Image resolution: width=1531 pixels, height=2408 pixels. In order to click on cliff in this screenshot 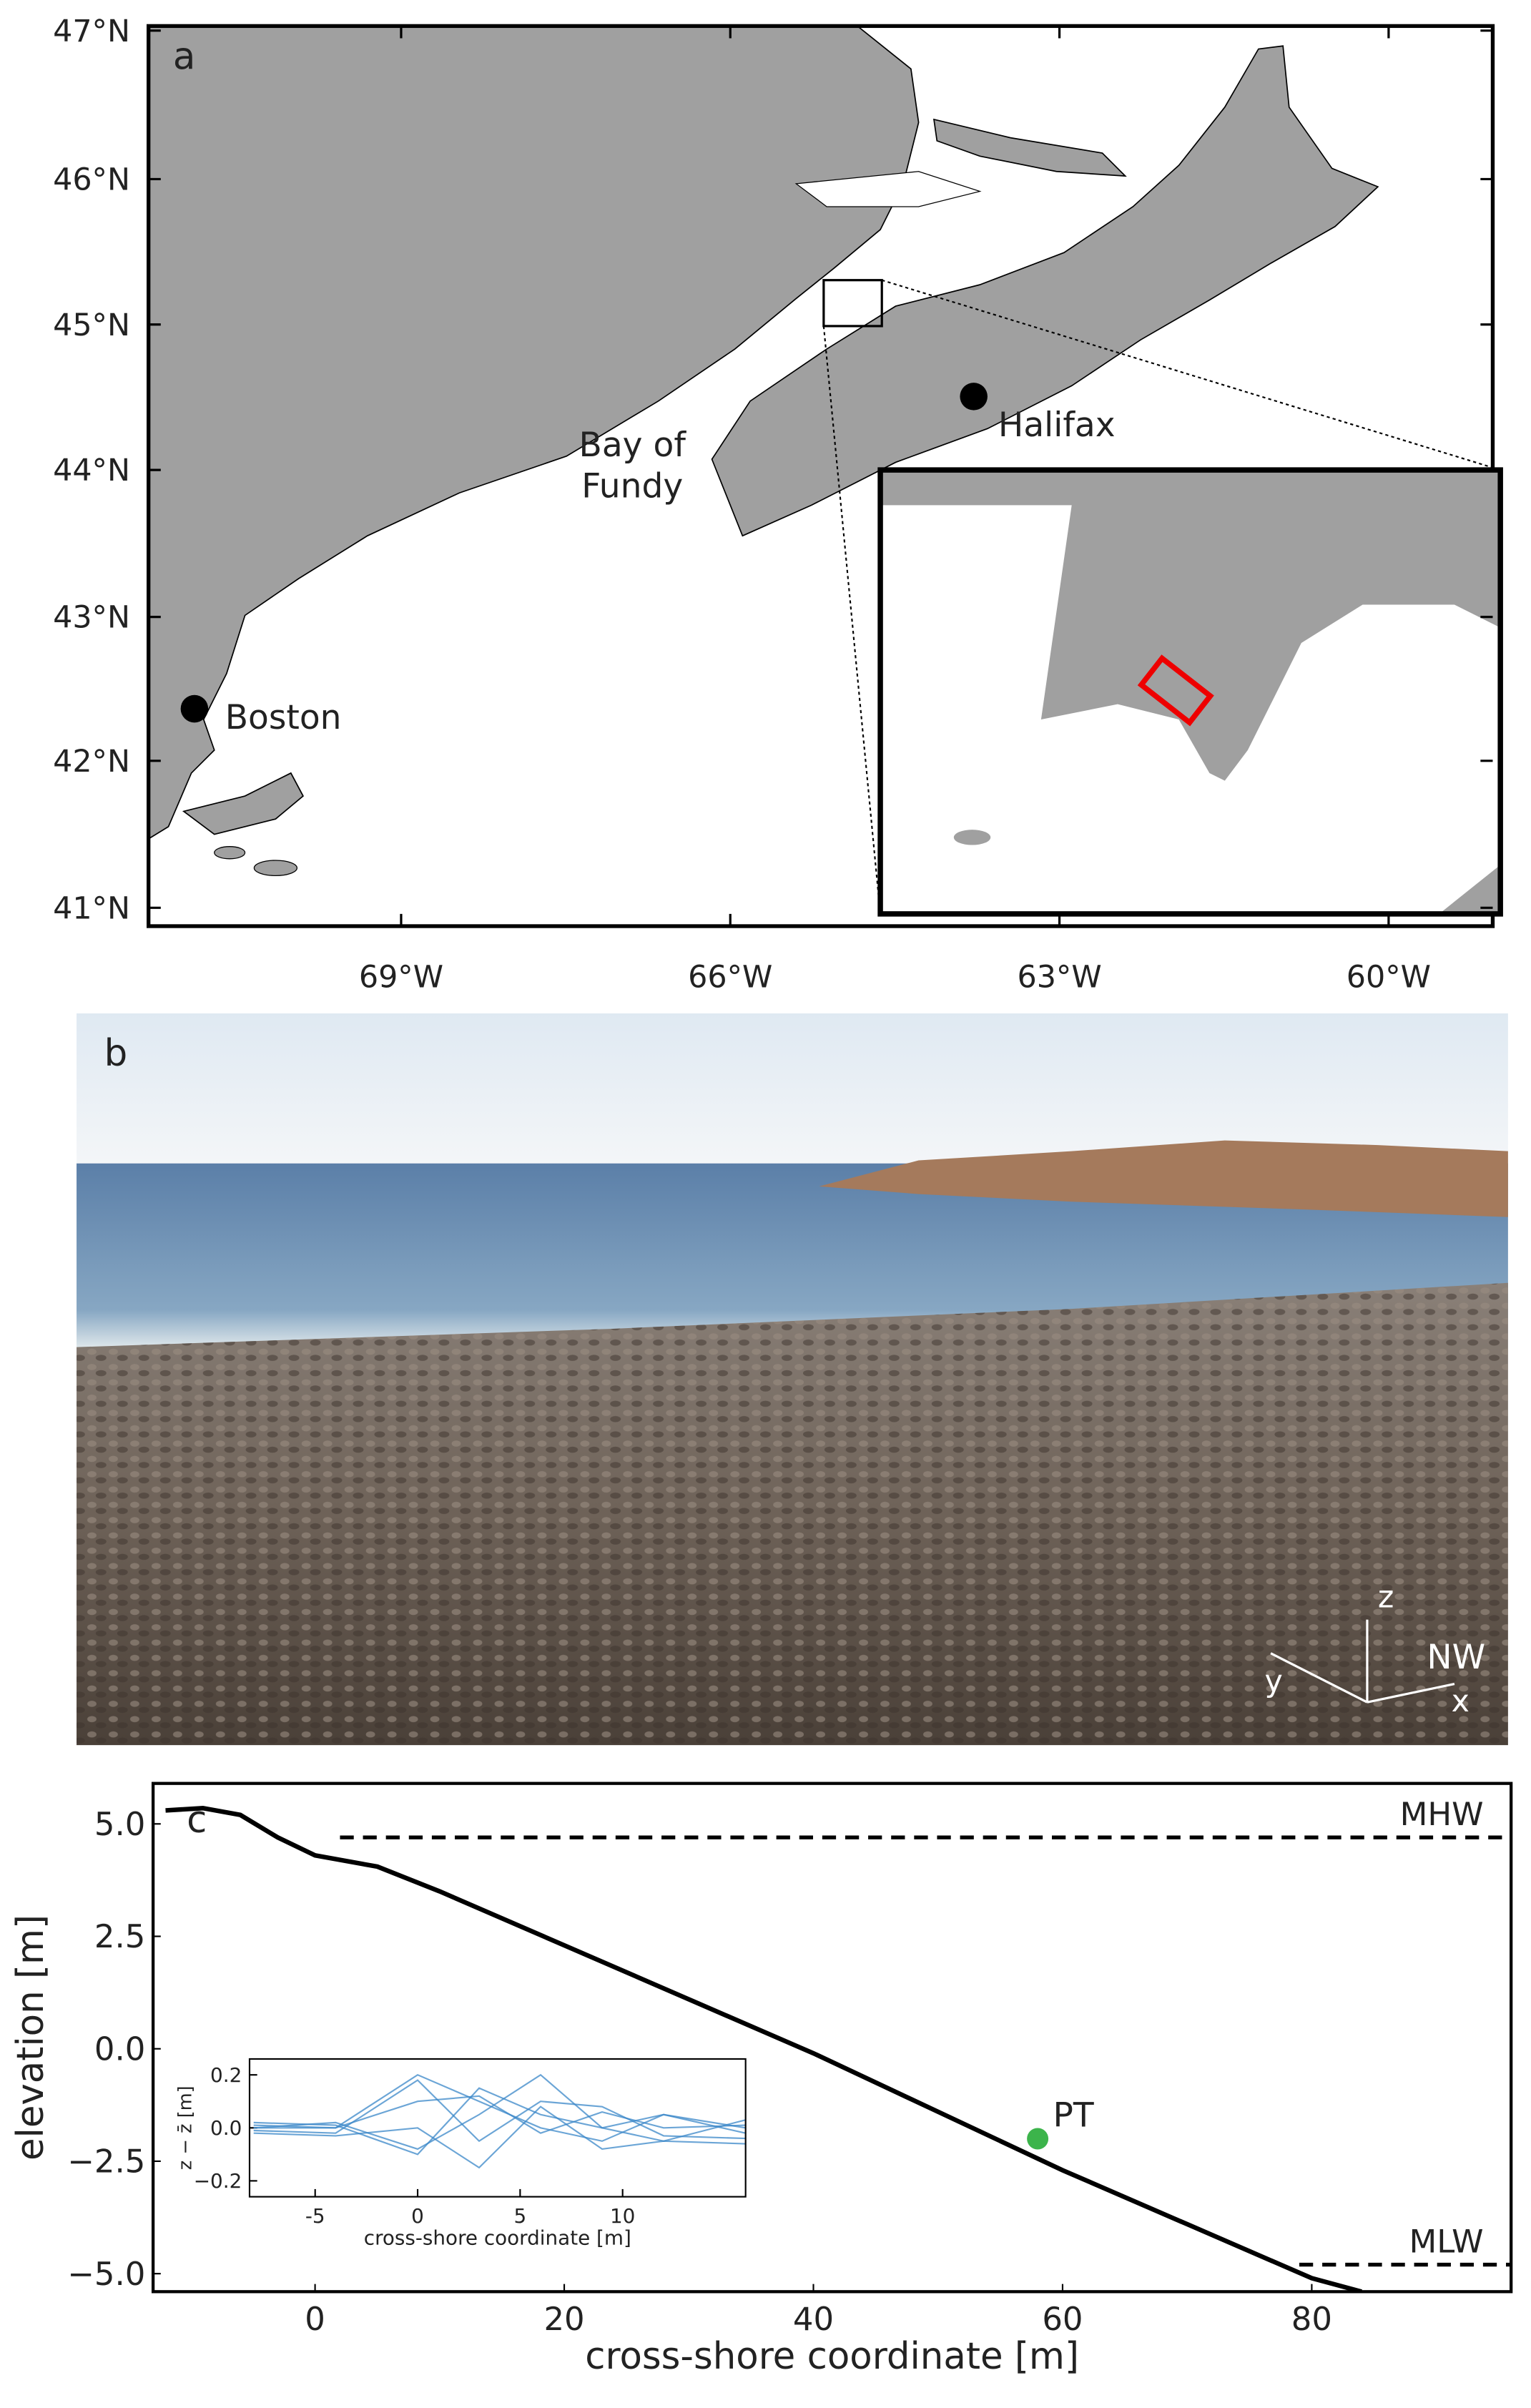, I will do `click(1163, 1178)`.